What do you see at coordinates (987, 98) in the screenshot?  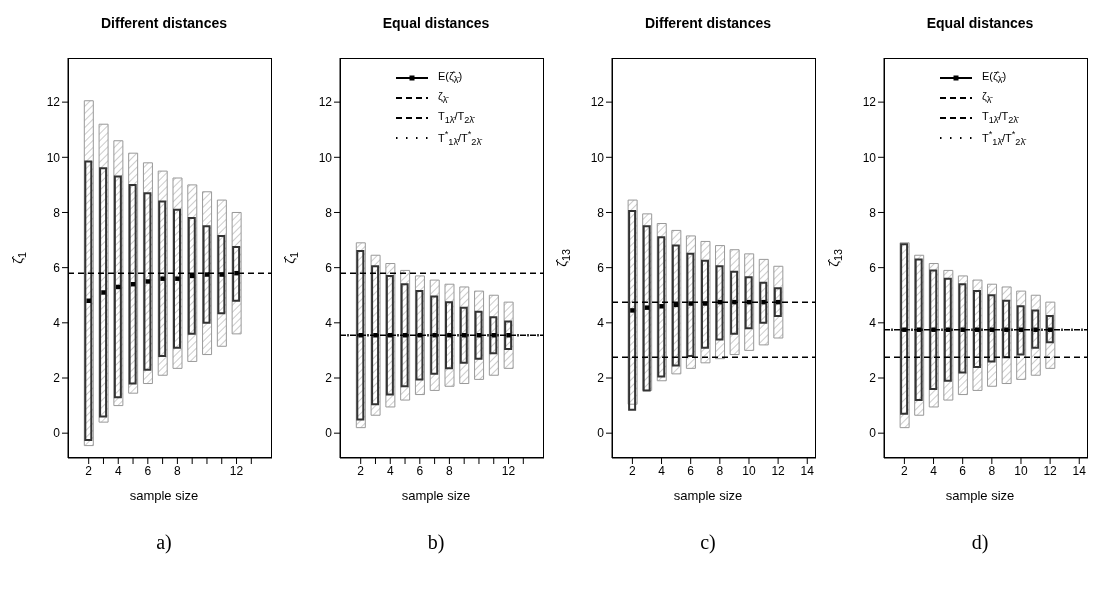 I see `legend-label: ζ$_{λ̄}$` at bounding box center [987, 98].